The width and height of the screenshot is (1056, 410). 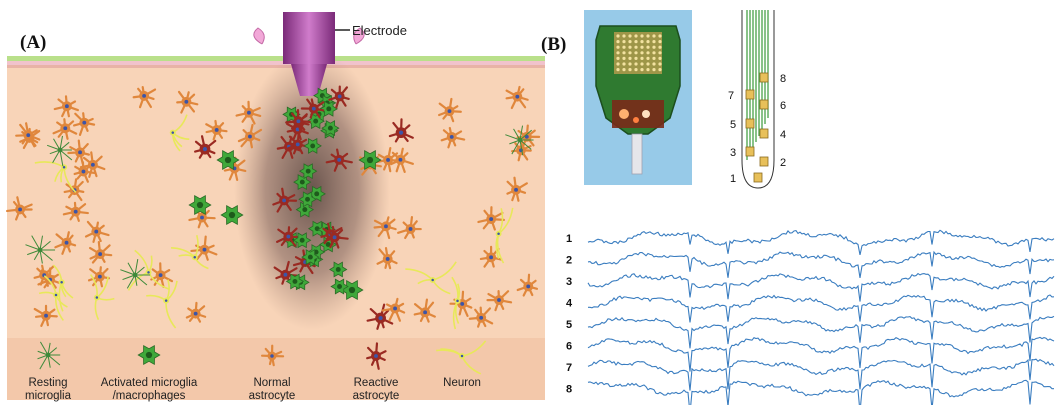 What do you see at coordinates (49, 355) in the screenshot?
I see `legend-icon-resting-microglia` at bounding box center [49, 355].